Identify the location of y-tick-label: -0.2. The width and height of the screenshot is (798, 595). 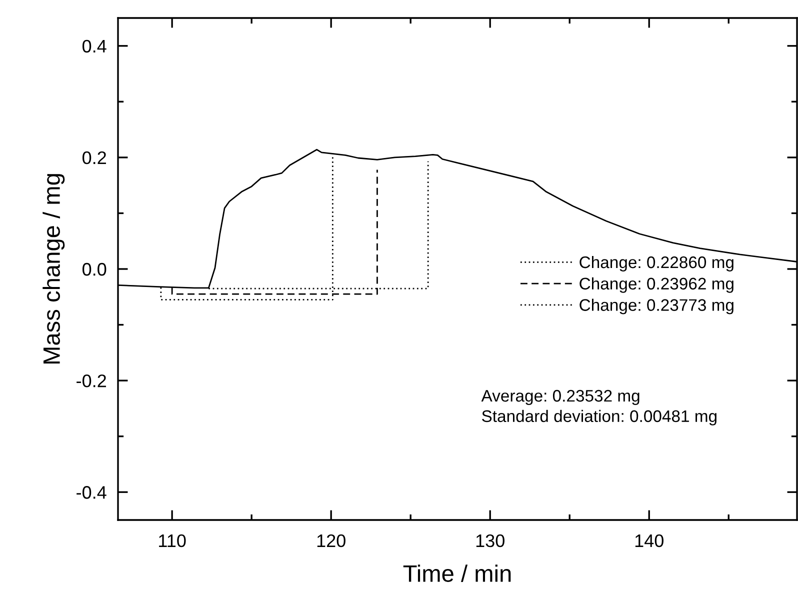
(91, 381).